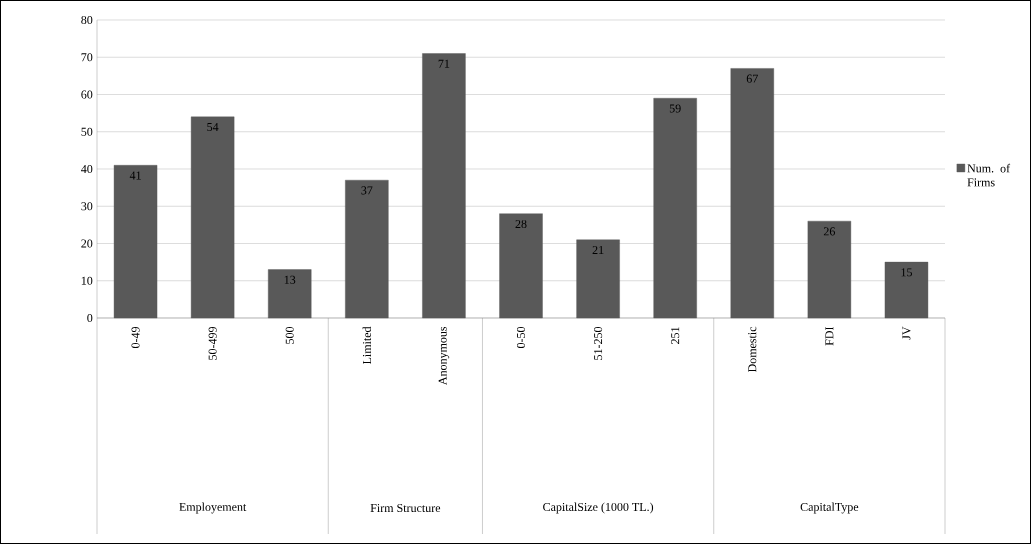 The width and height of the screenshot is (1031, 544). Describe the element at coordinates (87, 20) in the screenshot. I see `y-tick-label: 80` at that location.